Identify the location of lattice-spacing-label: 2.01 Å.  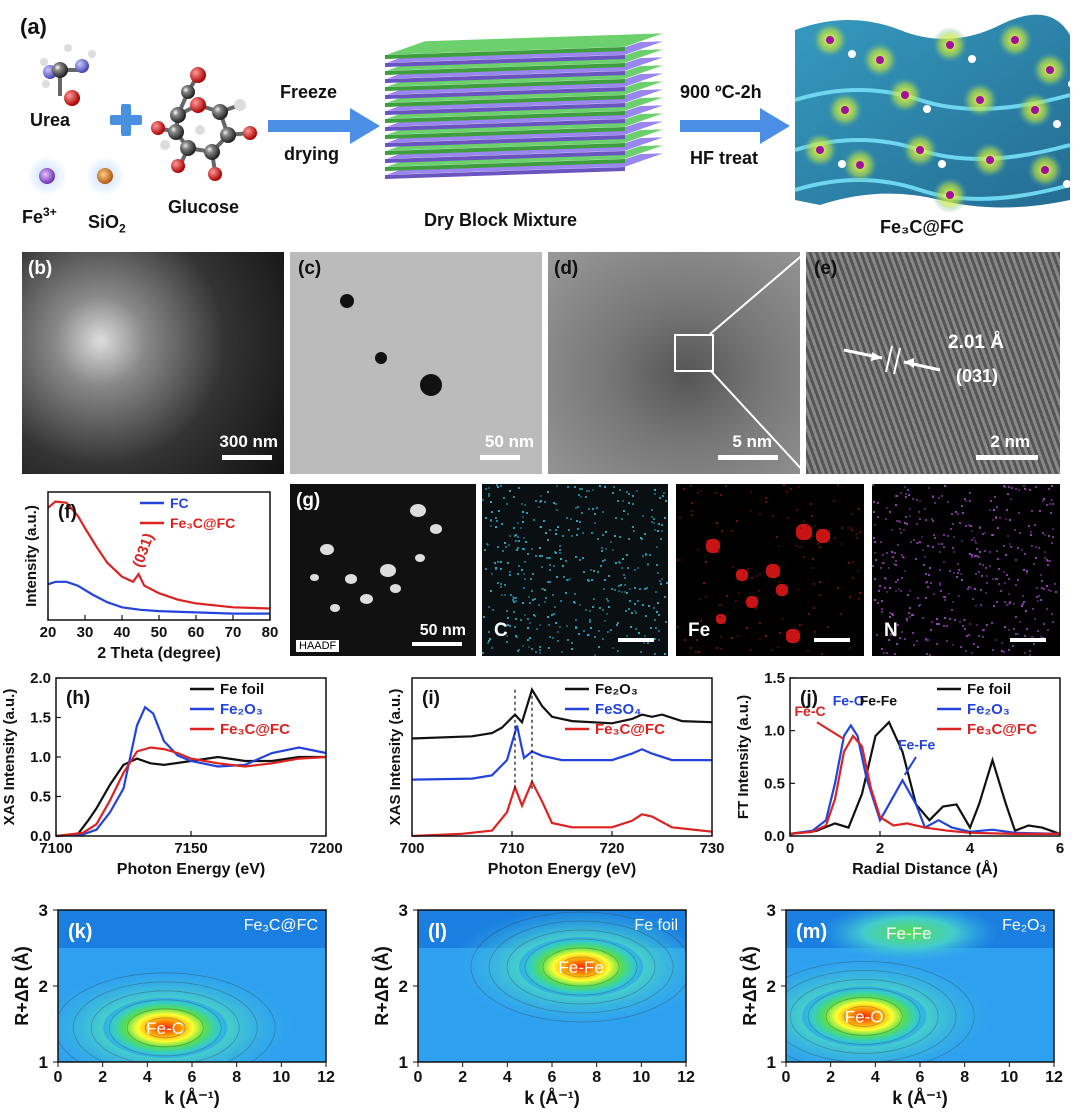
(976, 342).